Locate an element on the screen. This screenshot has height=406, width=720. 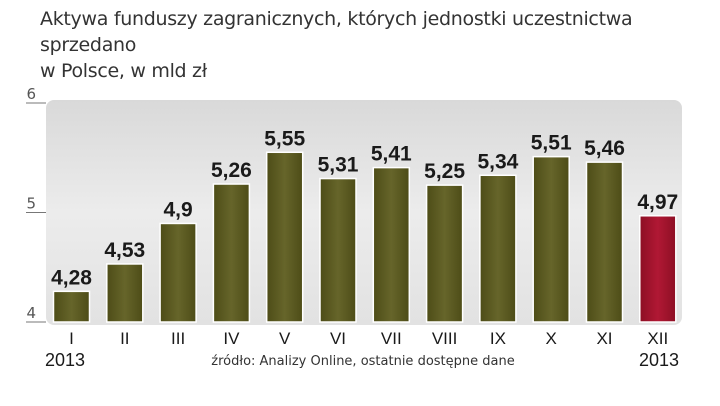
x-tick-label: XII is located at coordinates (657, 338).